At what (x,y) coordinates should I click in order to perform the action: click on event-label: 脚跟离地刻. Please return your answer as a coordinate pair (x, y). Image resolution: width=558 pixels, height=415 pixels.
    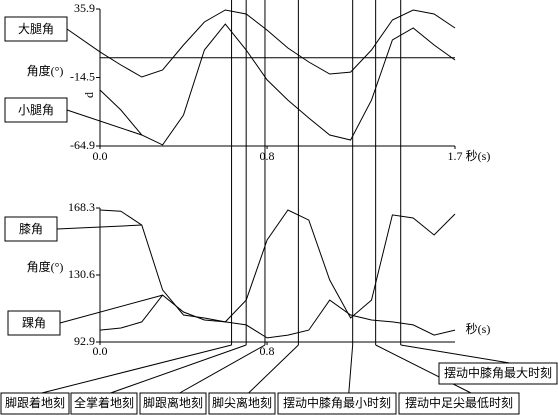
    Looking at the image, I should click on (173, 402).